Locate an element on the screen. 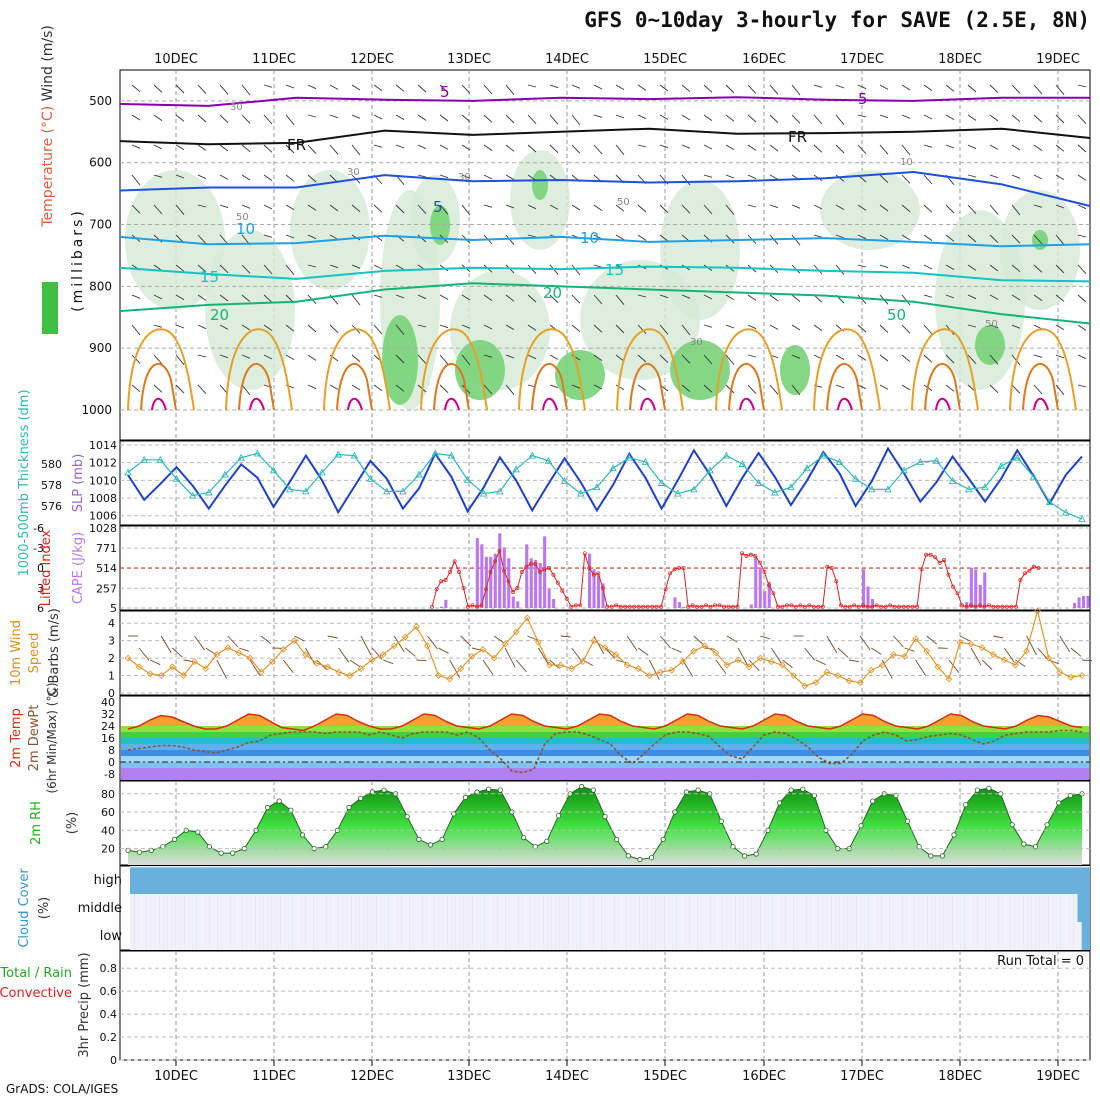 This screenshot has height=1100, width=1100. temp-tick-32: 32 is located at coordinates (108, 714).